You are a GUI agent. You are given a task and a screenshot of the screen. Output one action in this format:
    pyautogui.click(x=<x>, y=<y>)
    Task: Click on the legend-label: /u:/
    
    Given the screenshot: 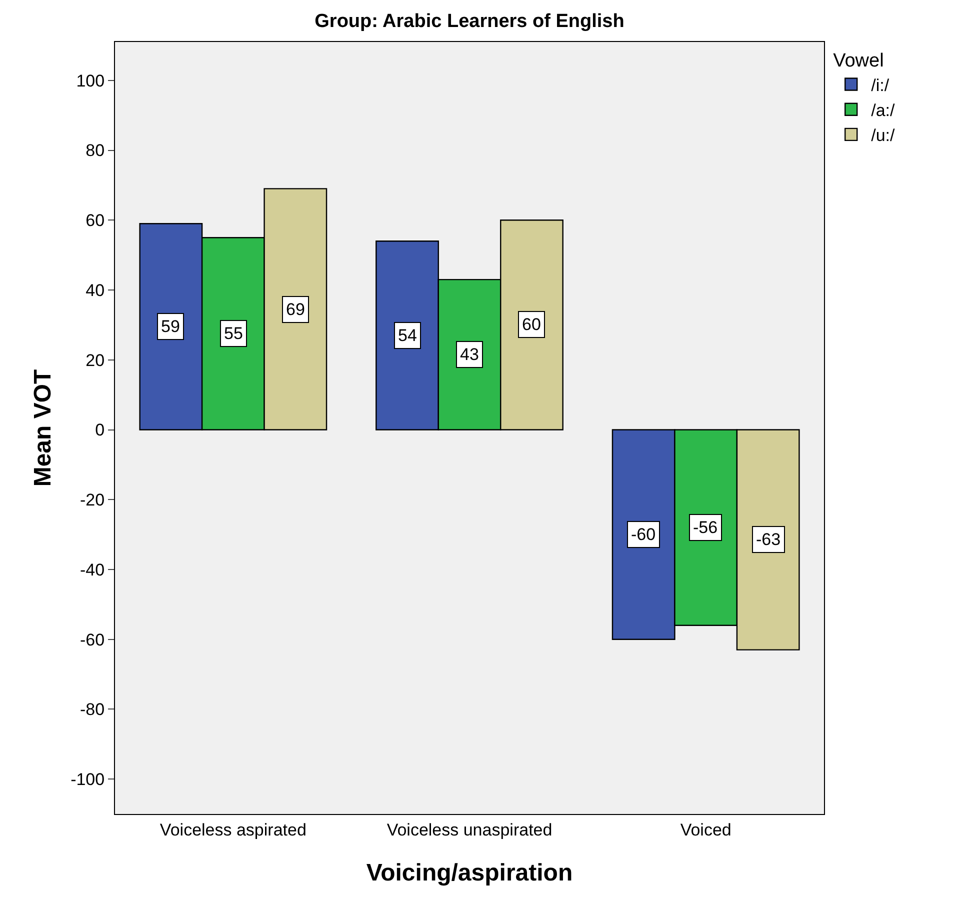 What is the action you would take?
    pyautogui.click(x=883, y=136)
    